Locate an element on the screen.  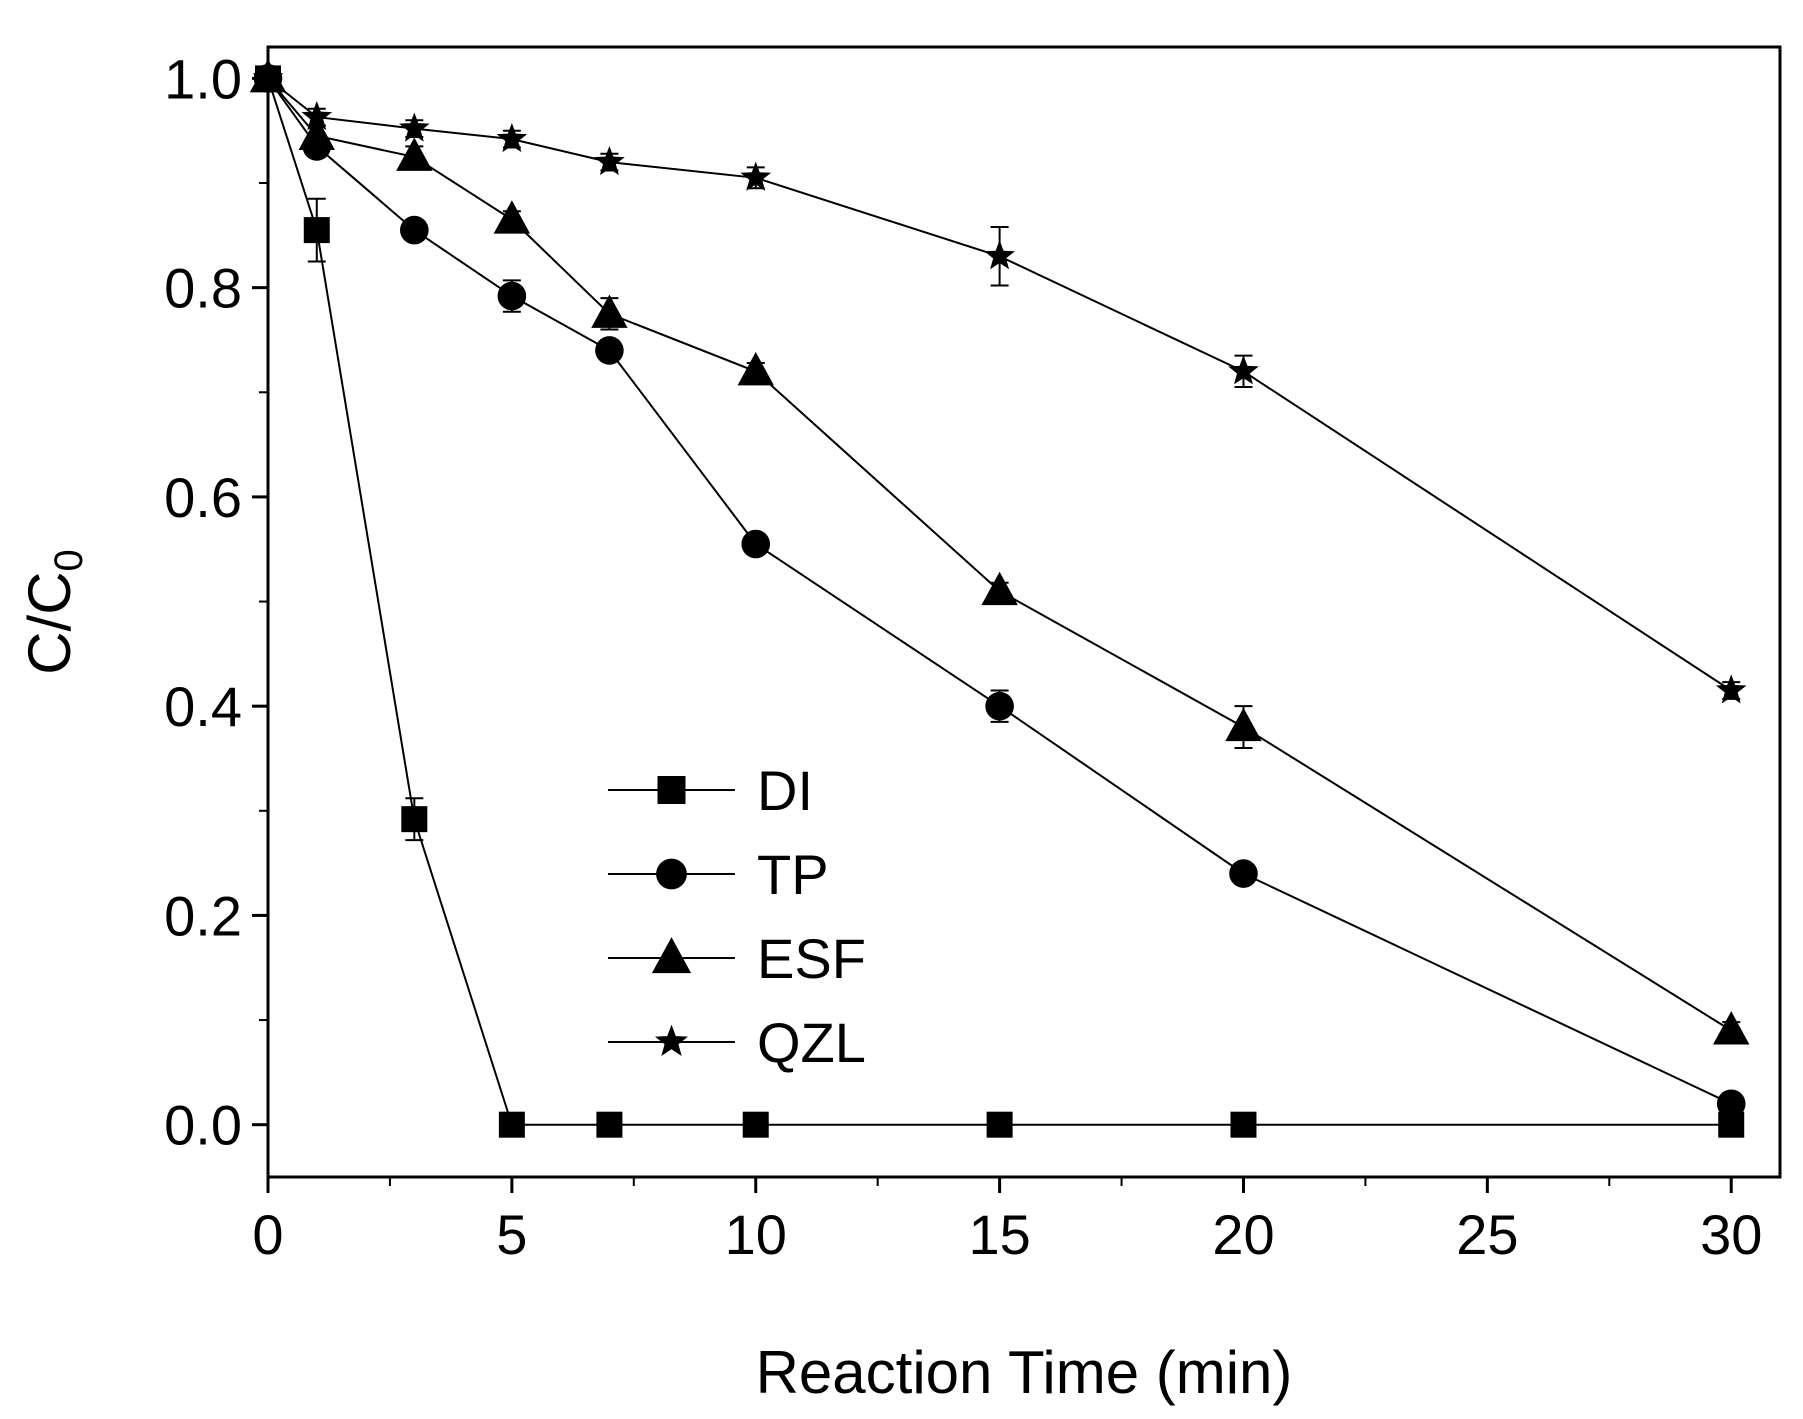
y-tick-label: 0.2 is located at coordinates (203, 915).